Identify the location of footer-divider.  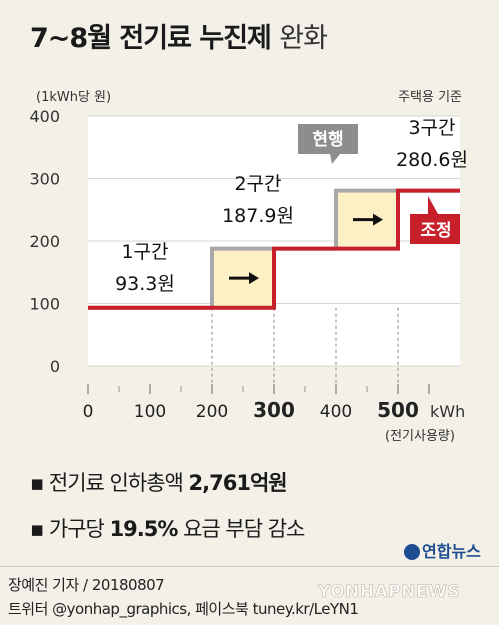
(249, 566).